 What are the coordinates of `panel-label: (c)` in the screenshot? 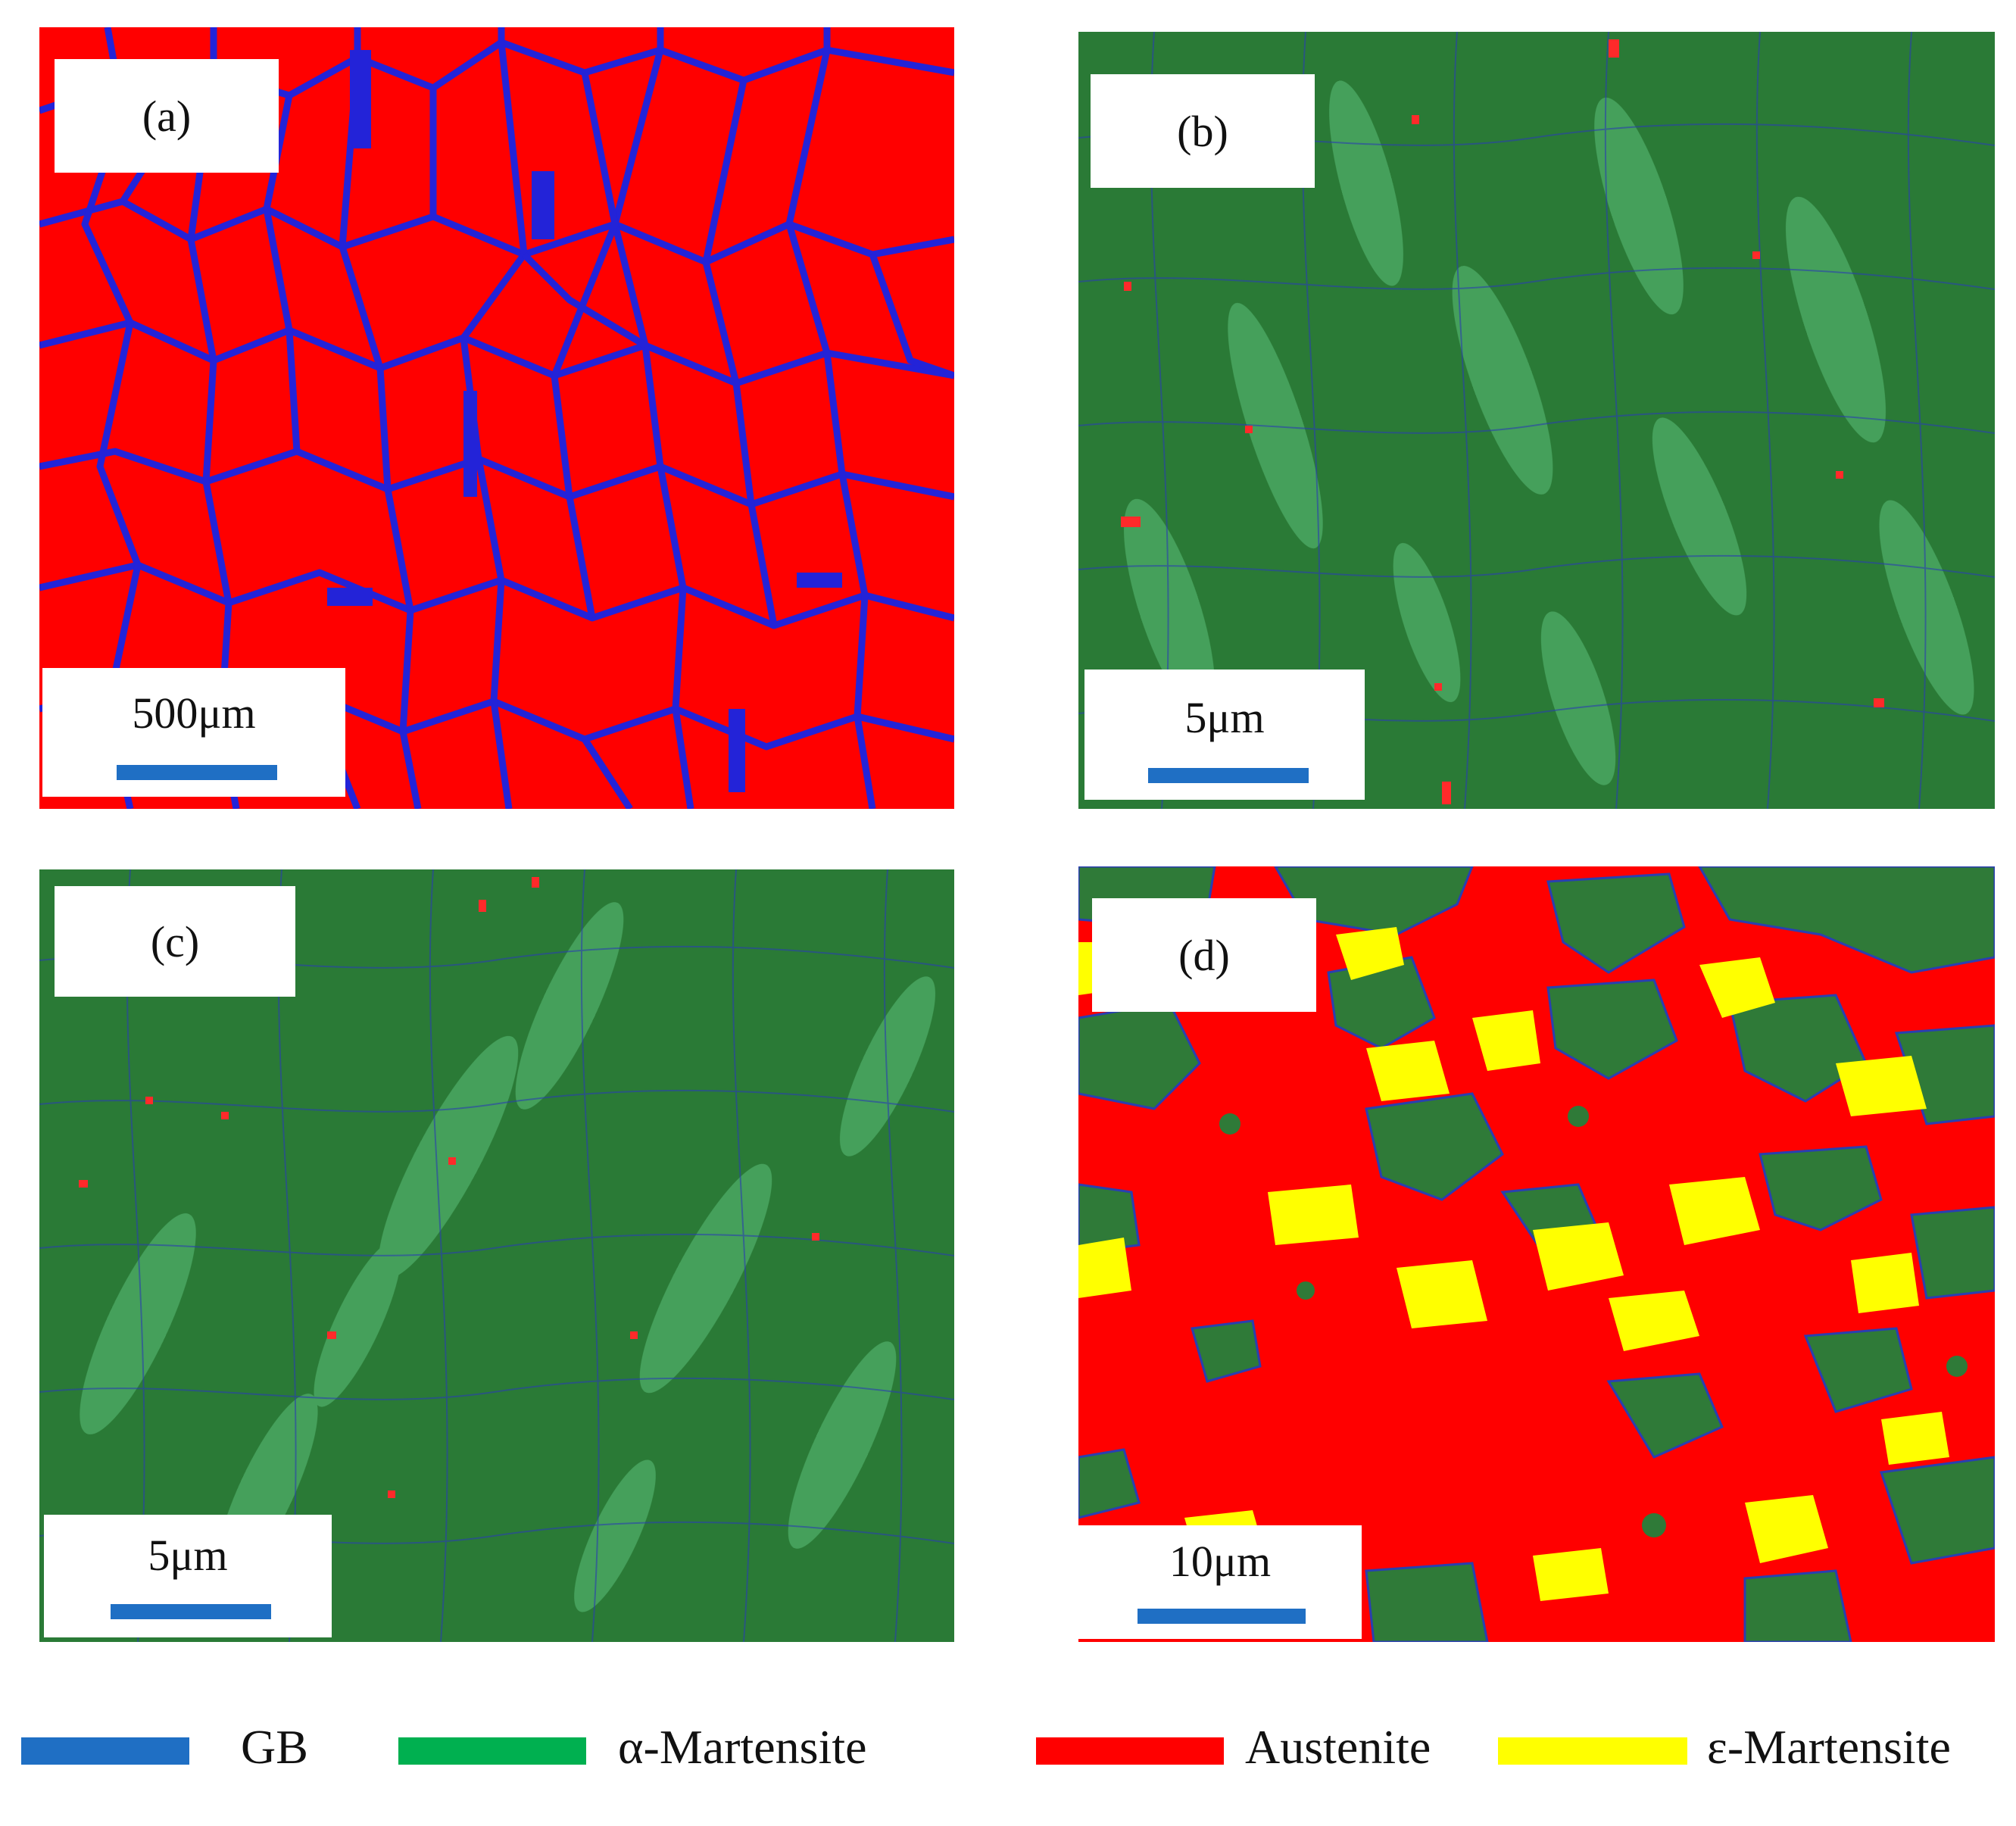 It's located at (175, 941).